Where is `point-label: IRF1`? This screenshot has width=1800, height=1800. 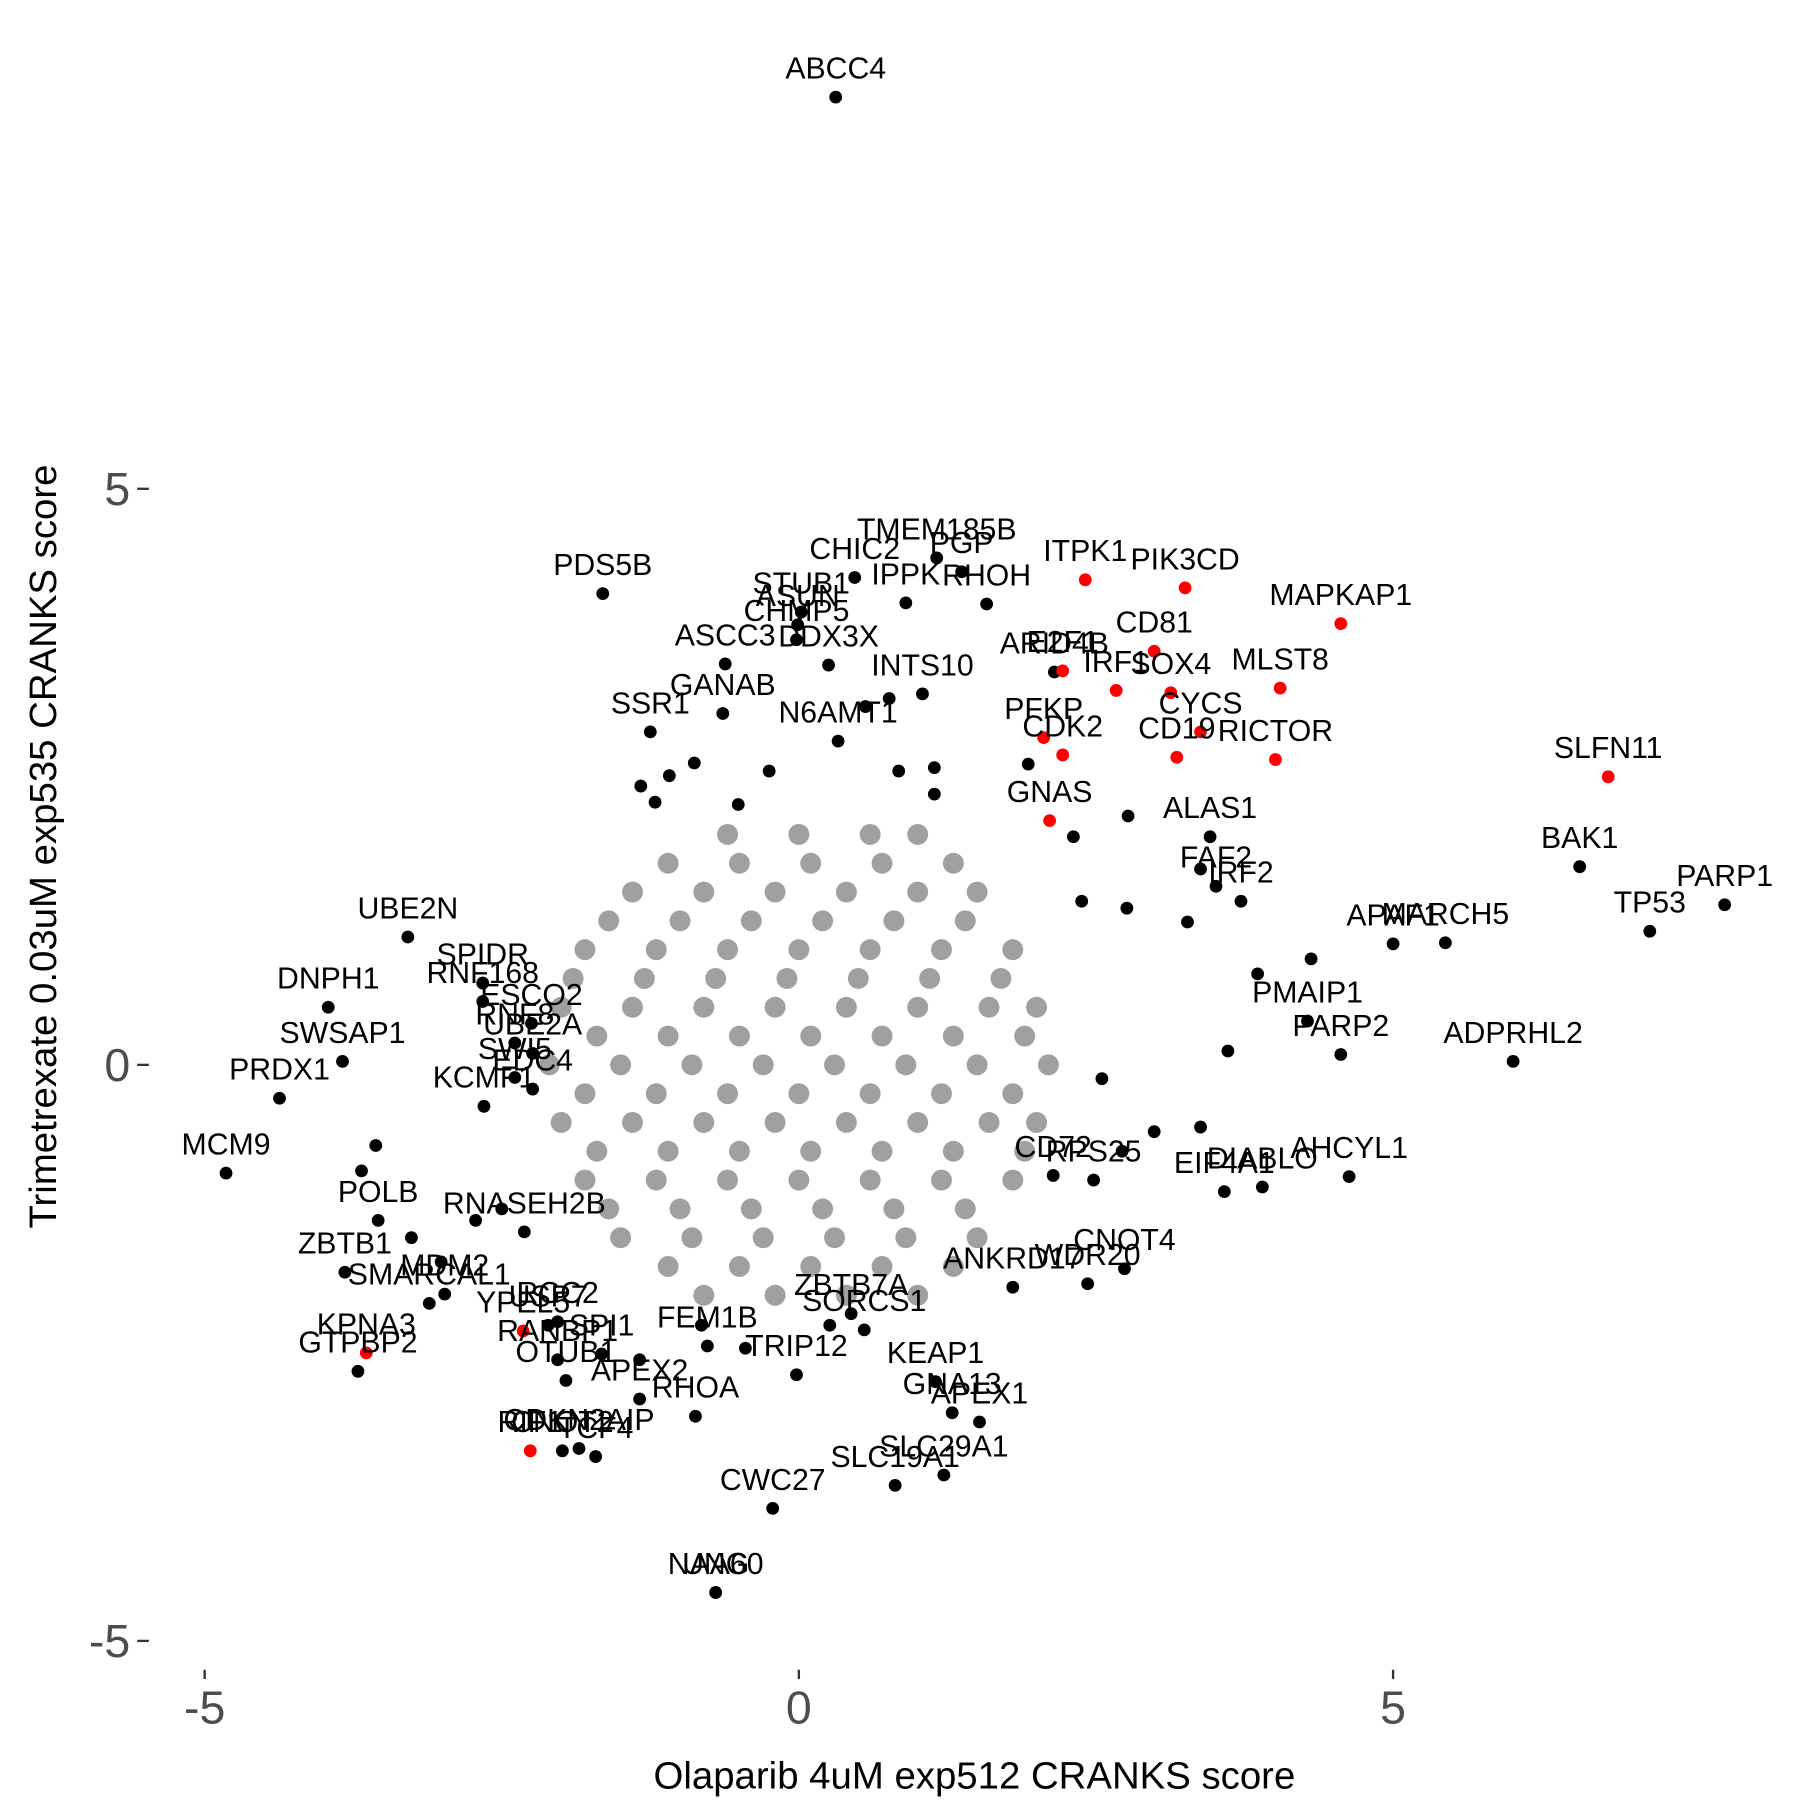 point-label: IRF1 is located at coordinates (1115, 662).